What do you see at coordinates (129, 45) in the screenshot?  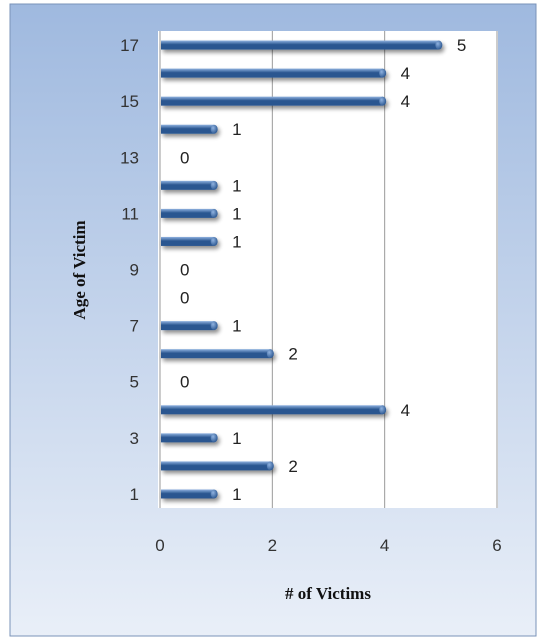 I see `y-tick-label: 17` at bounding box center [129, 45].